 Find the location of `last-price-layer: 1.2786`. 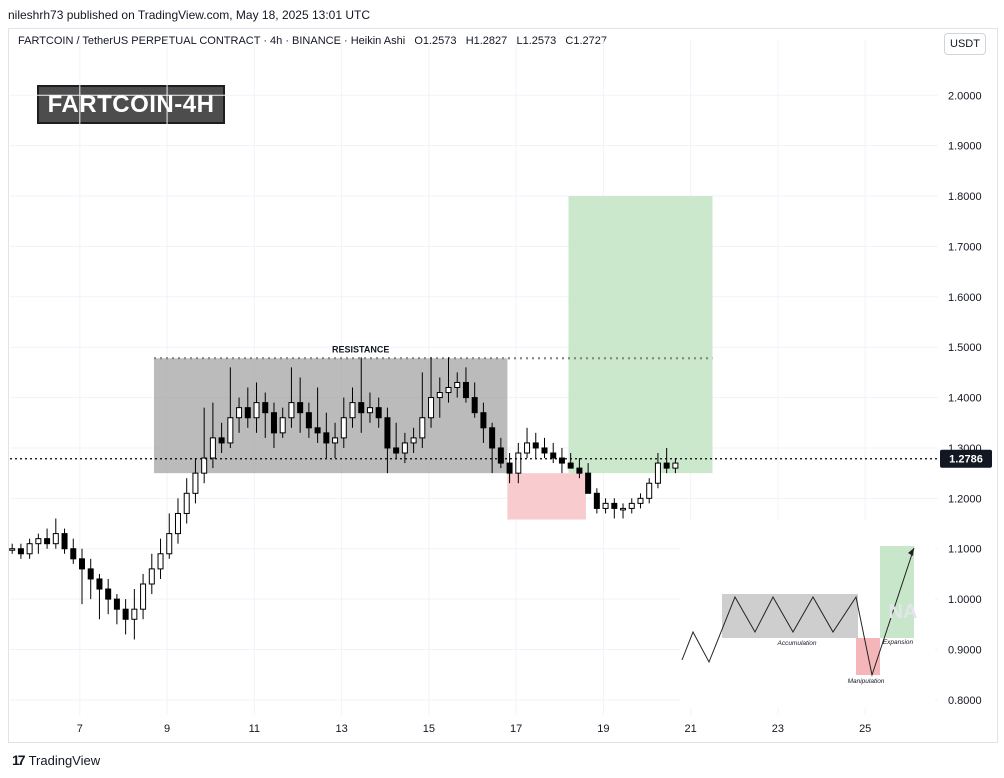

last-price-layer: 1.2786 is located at coordinates (501, 458).